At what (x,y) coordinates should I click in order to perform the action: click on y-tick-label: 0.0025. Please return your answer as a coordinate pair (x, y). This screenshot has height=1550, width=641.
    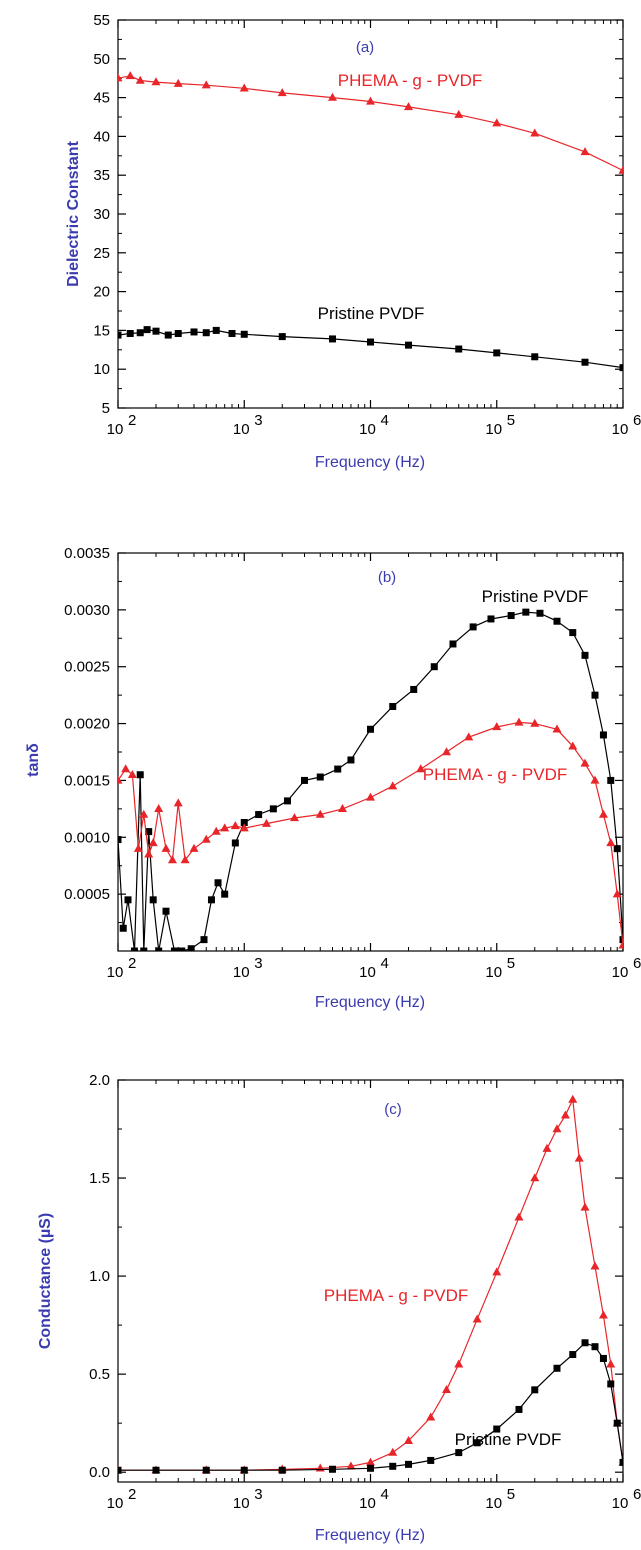
    Looking at the image, I should click on (87, 667).